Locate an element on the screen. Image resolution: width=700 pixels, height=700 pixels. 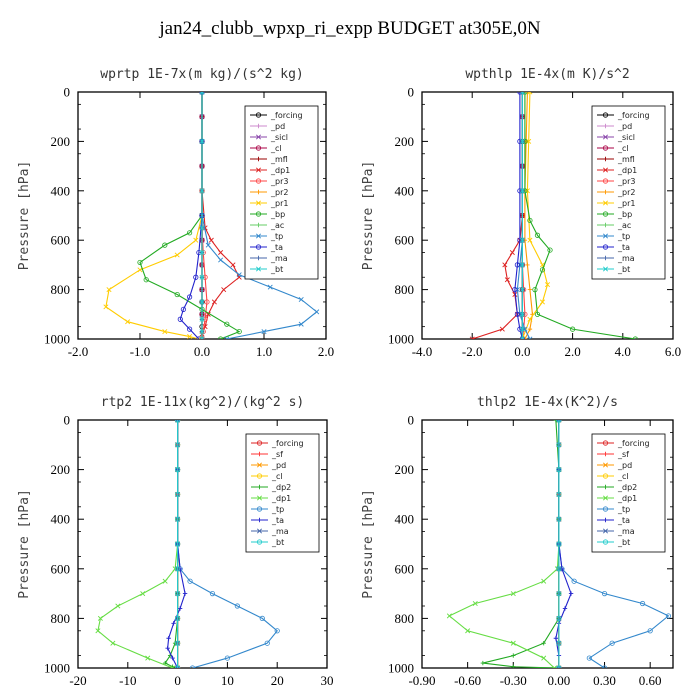
y-tick-label: 1000 is located at coordinates (57, 339).